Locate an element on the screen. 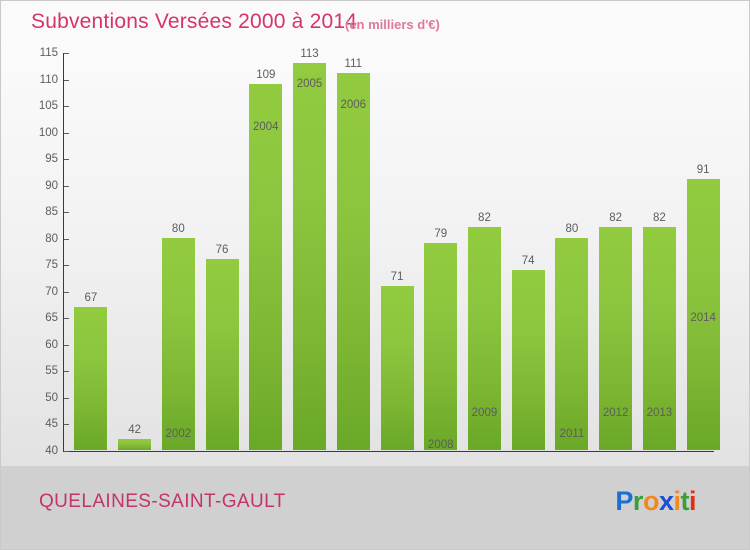  logo-letter: P is located at coordinates (624, 501).